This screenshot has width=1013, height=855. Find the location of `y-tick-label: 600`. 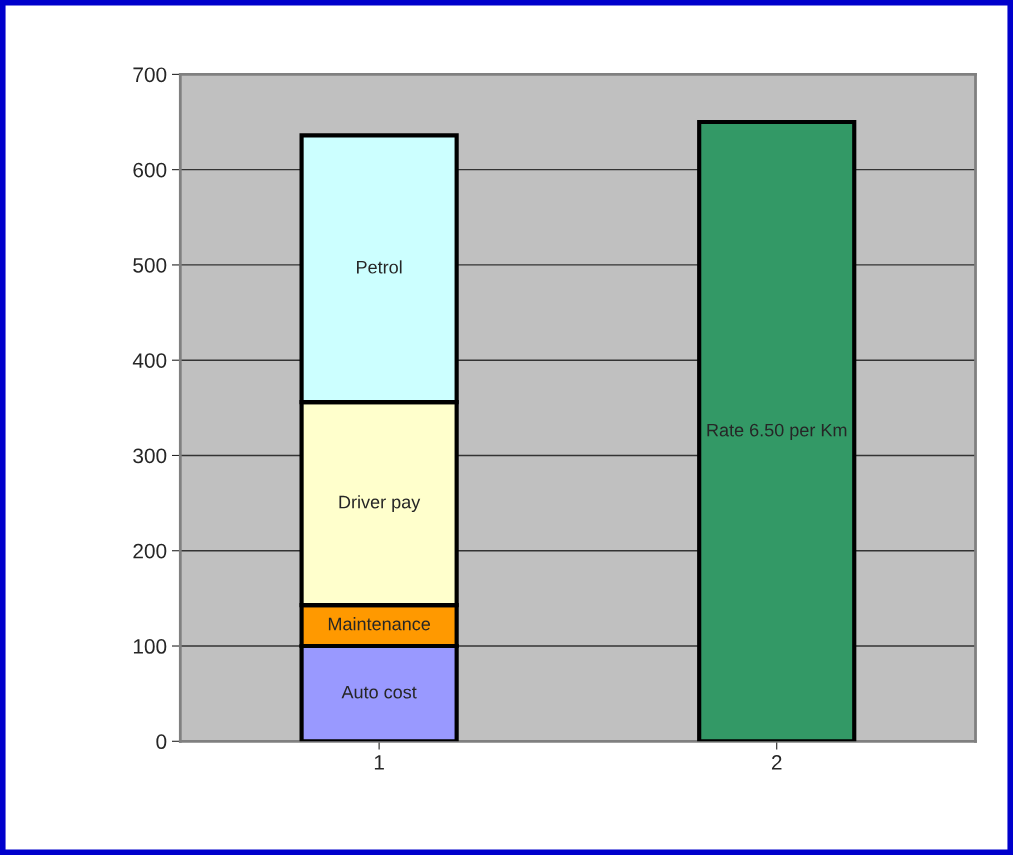

y-tick-label: 600 is located at coordinates (150, 170).